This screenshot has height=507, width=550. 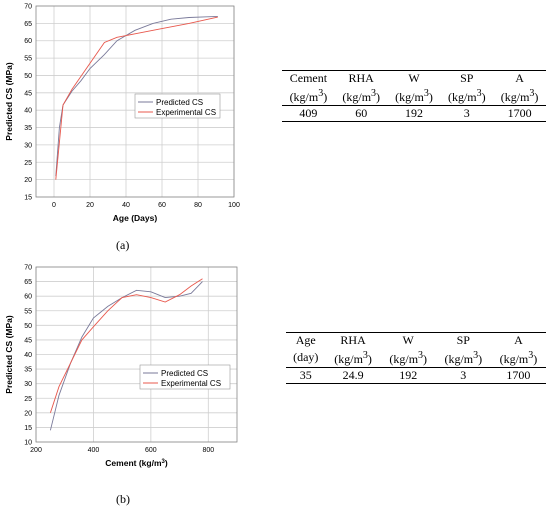 I want to click on table-header-row: Cement RHA W SP A, so click(x=414, y=78).